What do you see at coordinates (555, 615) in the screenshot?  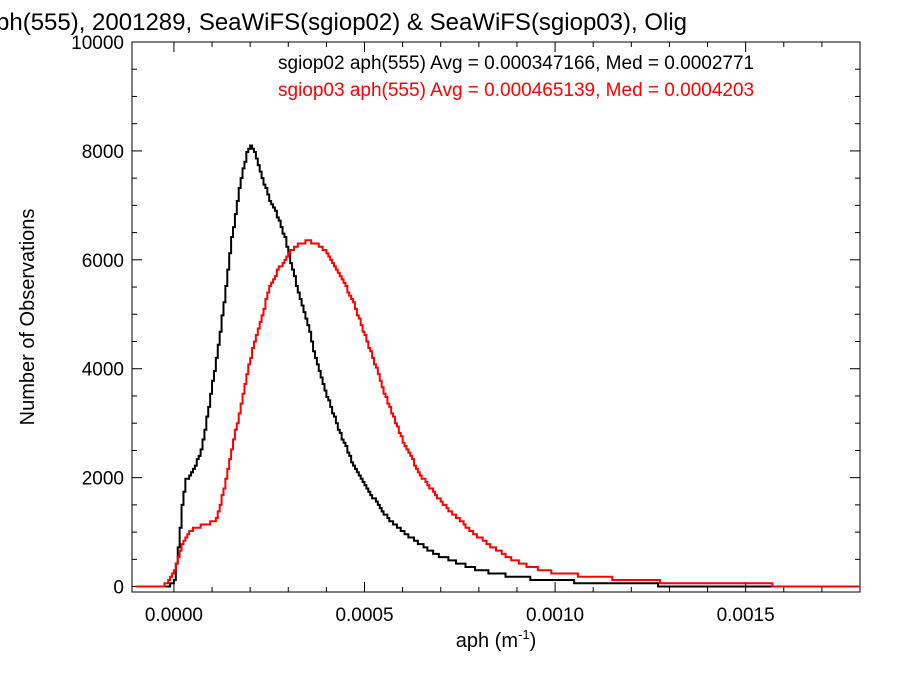 I see `x-tick-label: 0.0010` at bounding box center [555, 615].